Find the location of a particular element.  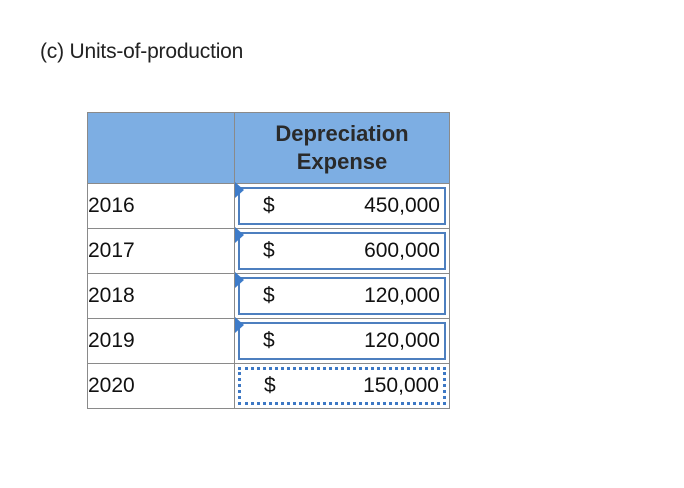

table-row: 2017 $ 600,000 is located at coordinates (268, 250).